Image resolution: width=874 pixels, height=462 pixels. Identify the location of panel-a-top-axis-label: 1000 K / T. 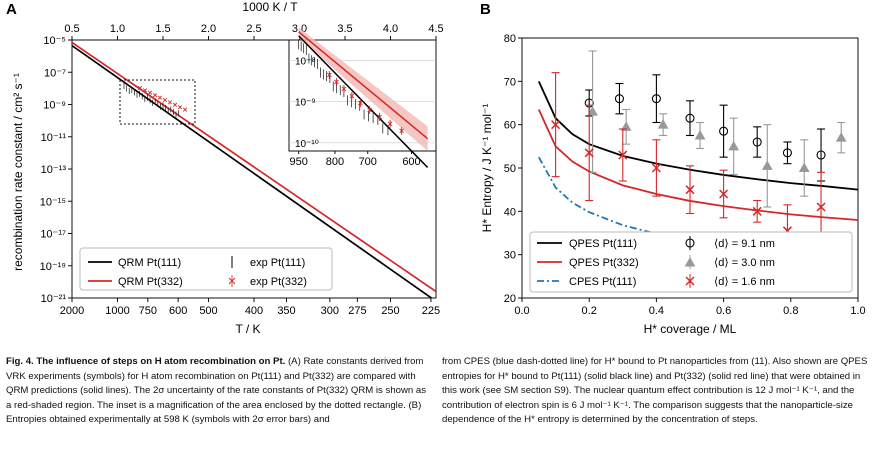
(270, 7).